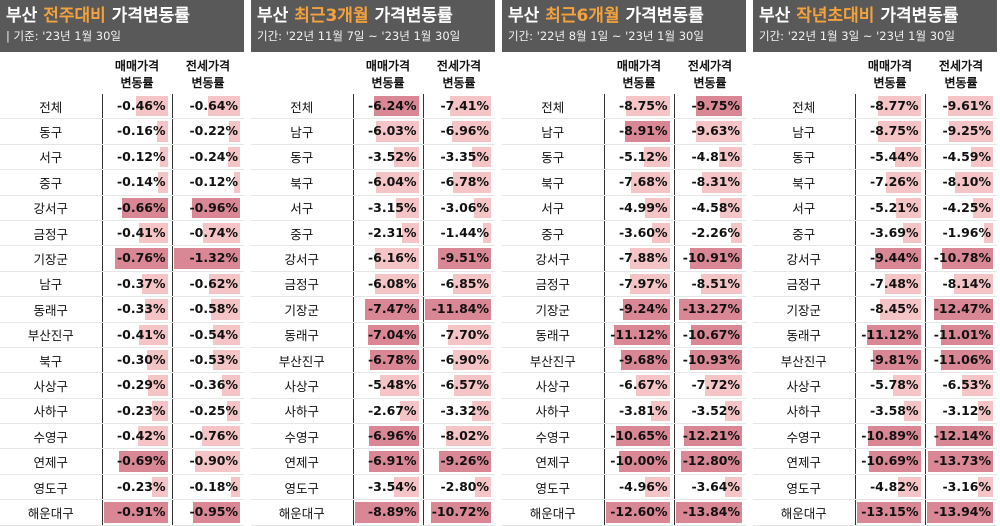 The width and height of the screenshot is (1000, 526). What do you see at coordinates (889, 157) in the screenshot?
I see `sale-change-cell: -5.44%` at bounding box center [889, 157].